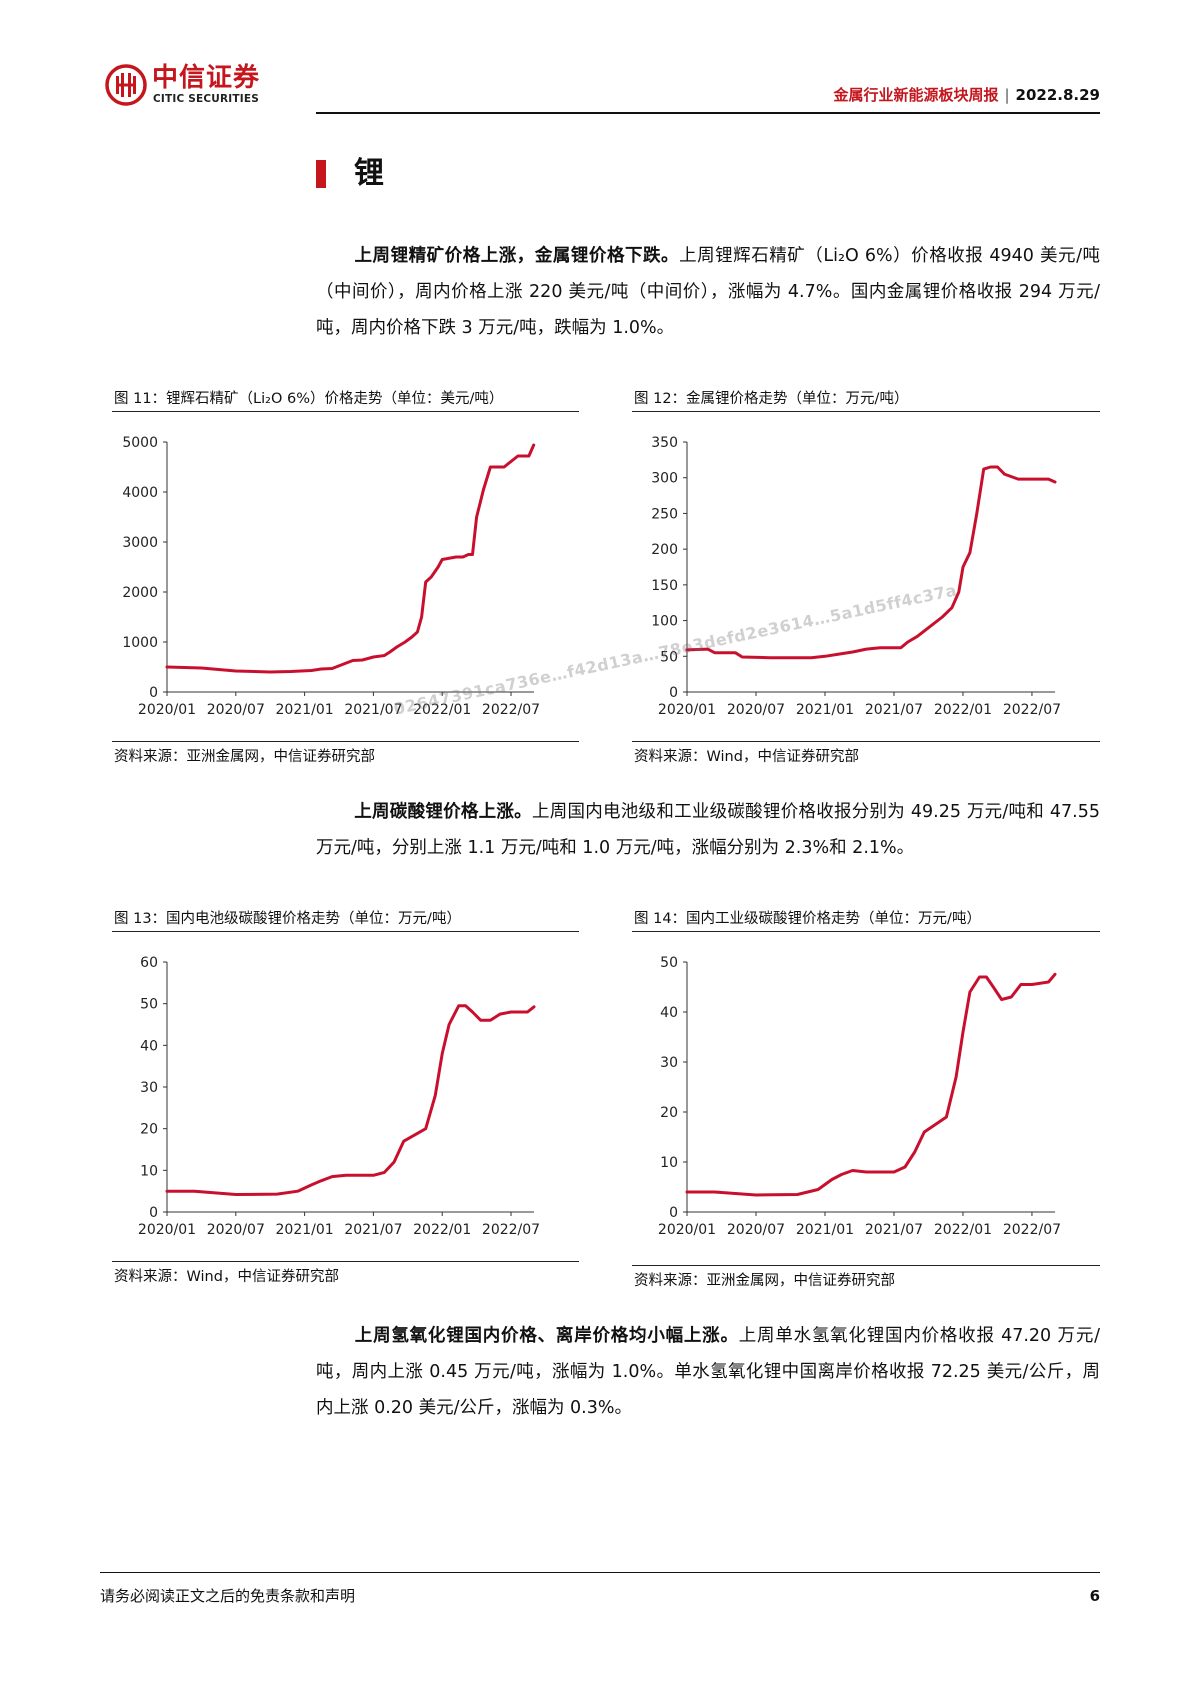 This screenshot has width=1191, height=1684. I want to click on figure-11-bottom-rule, so click(345, 741).